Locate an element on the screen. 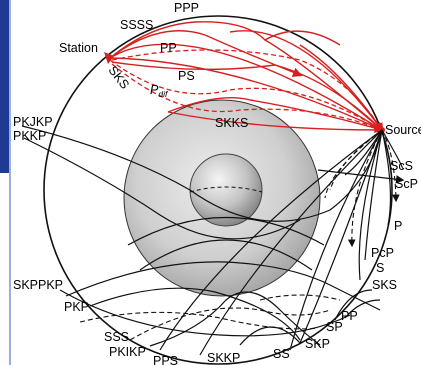  ray-ps-dashed is located at coordinates (246, 95).